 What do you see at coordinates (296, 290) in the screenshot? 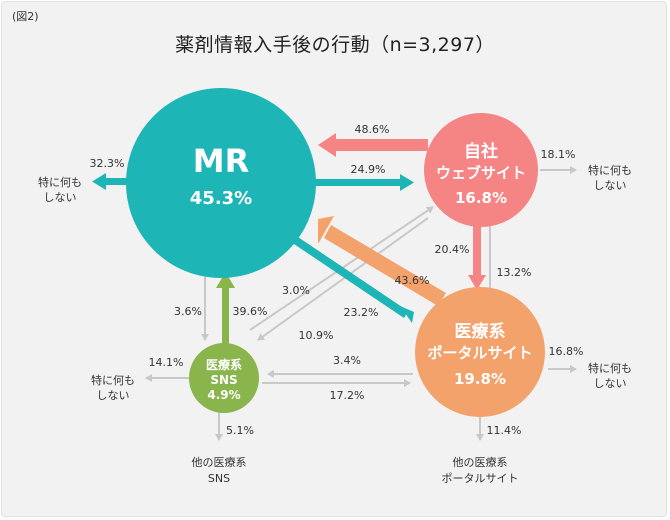
I see `label-sns-to-site: 3.0%` at bounding box center [296, 290].